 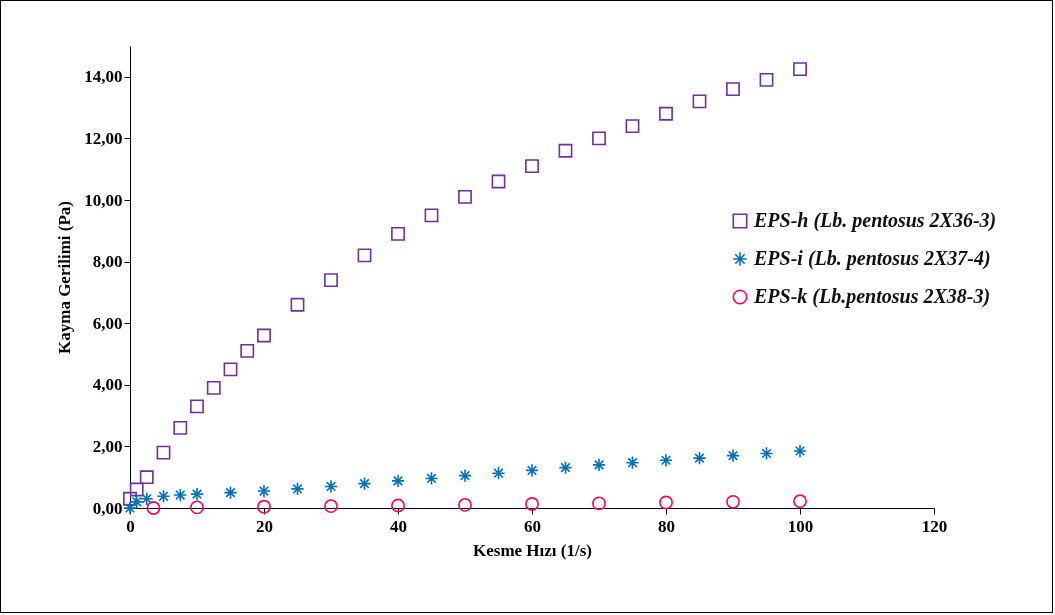 What do you see at coordinates (872, 296) in the screenshot?
I see `legend-label: EPS-k (Lb.pentosus 2X38-3)` at bounding box center [872, 296].